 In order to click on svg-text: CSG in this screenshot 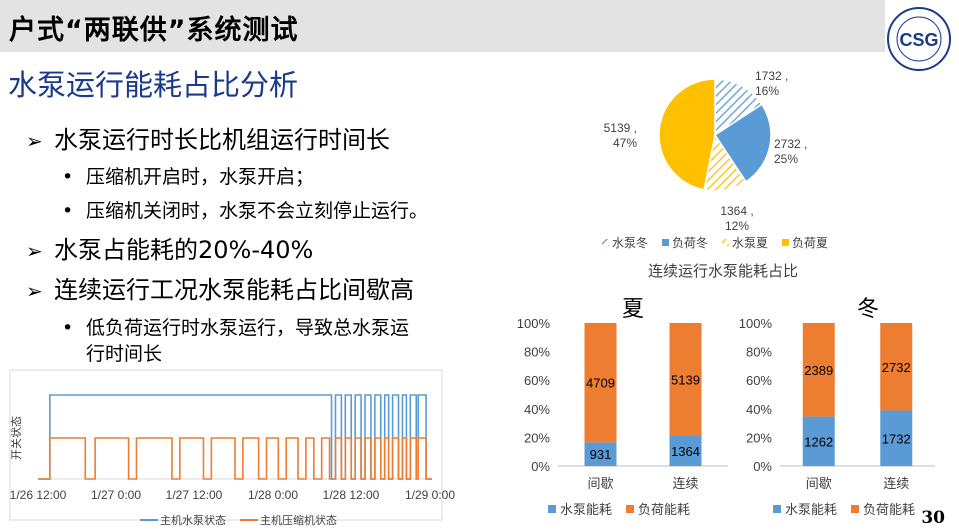, I will do `click(918, 40)`.